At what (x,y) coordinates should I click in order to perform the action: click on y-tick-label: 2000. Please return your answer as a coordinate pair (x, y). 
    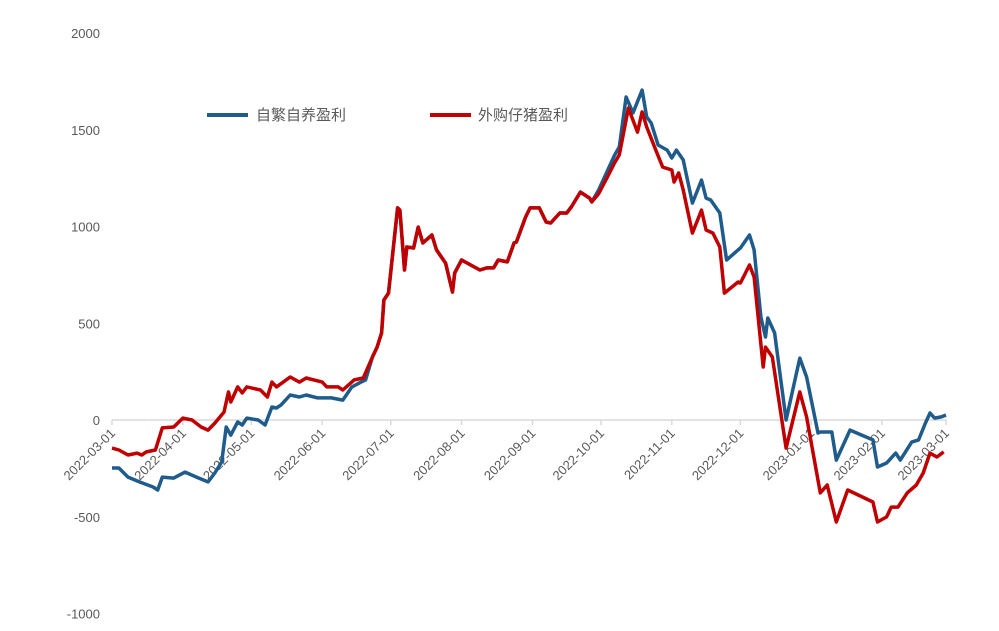
    Looking at the image, I should click on (85, 33).